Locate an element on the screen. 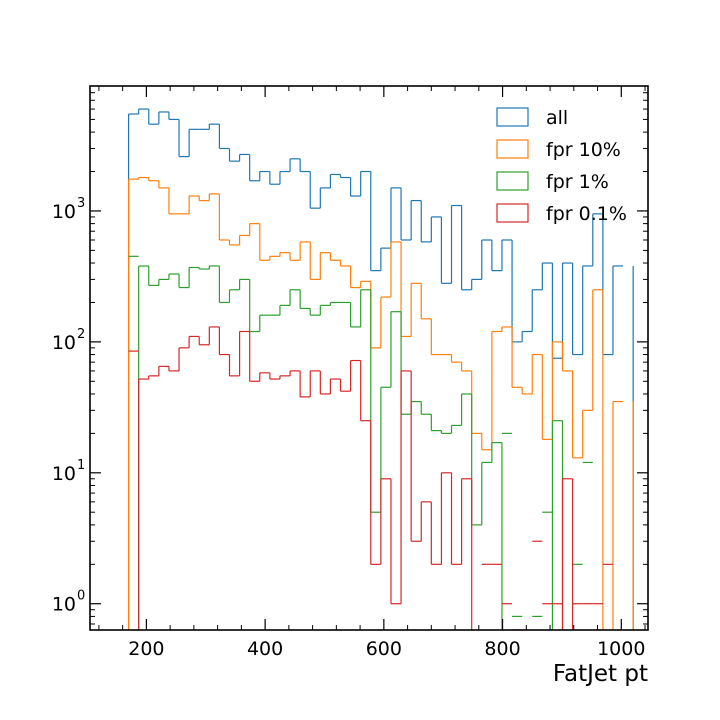 The width and height of the screenshot is (720, 720). y-tick-exponent: 3 is located at coordinates (81, 203).